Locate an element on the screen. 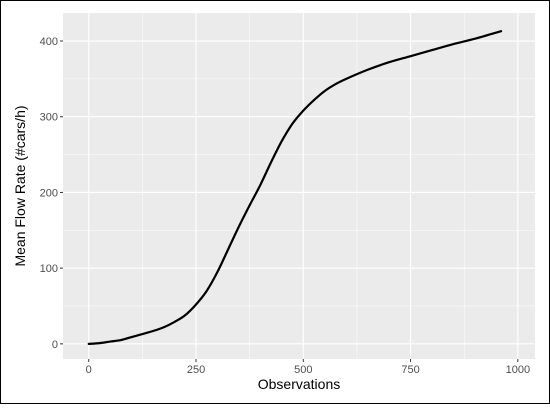  x-tick-label: 0 is located at coordinates (89, 370).